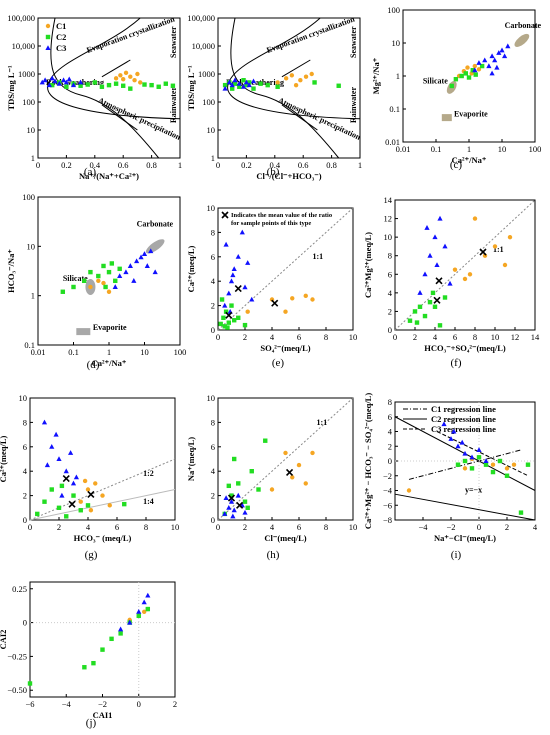 The height and width of the screenshot is (735, 550). Describe the element at coordinates (285, 459) in the screenshot. I see `ratio-1-1-line` at that location.